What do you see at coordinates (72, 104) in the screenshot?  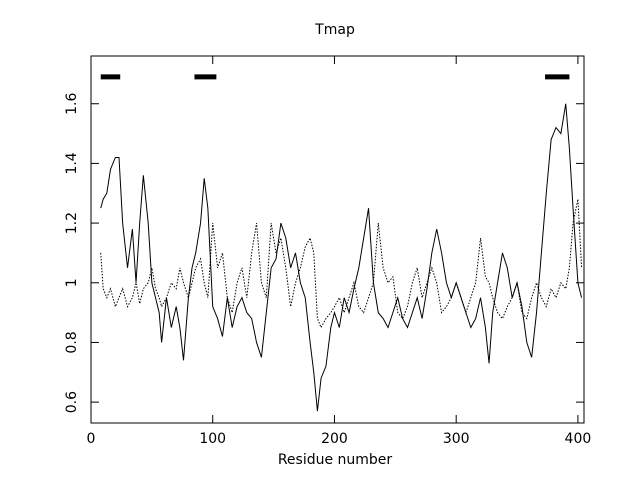 I see `y-tick-label: 1.6` at bounding box center [72, 104].